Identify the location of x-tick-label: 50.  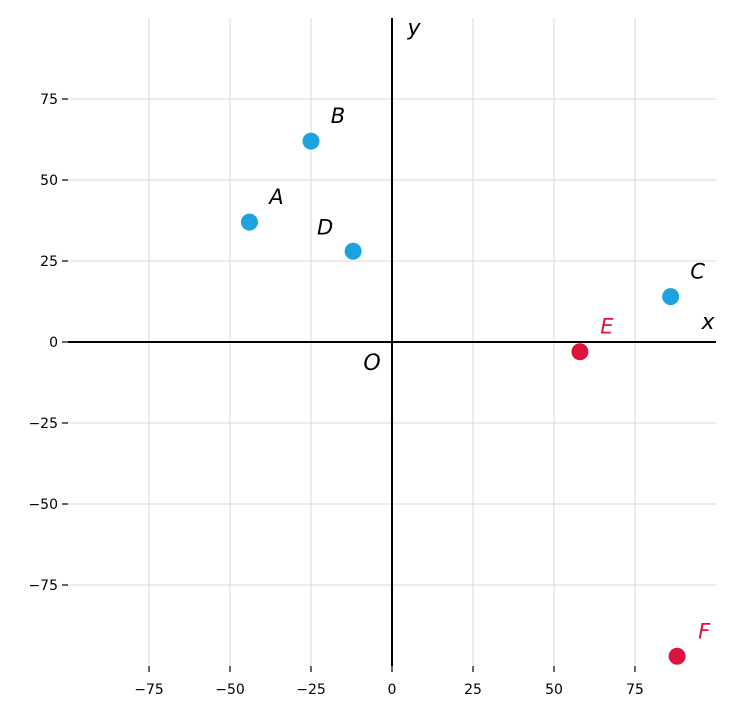
(554, 690).